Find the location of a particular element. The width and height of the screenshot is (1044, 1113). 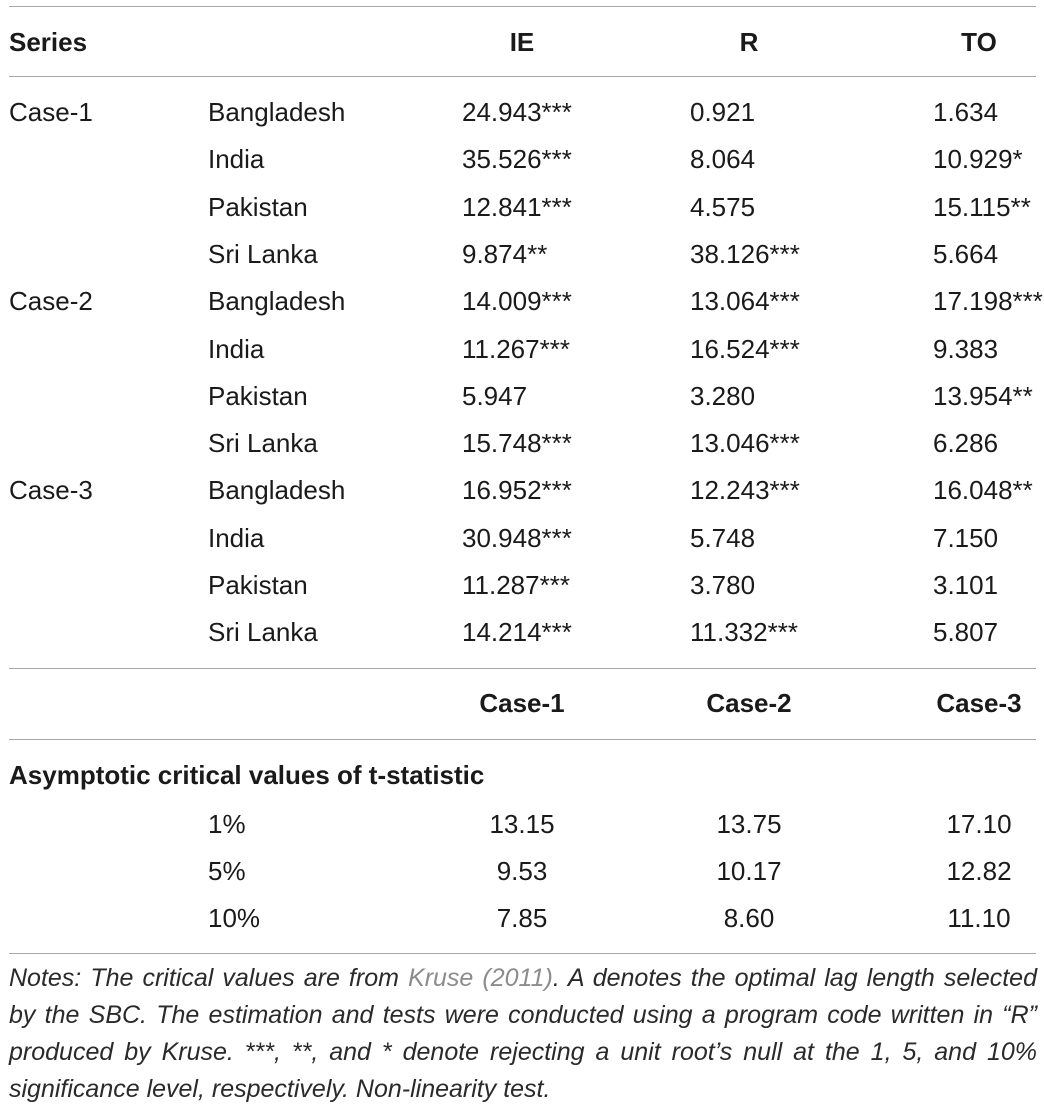

r-cell: 3.780 is located at coordinates (722, 585).